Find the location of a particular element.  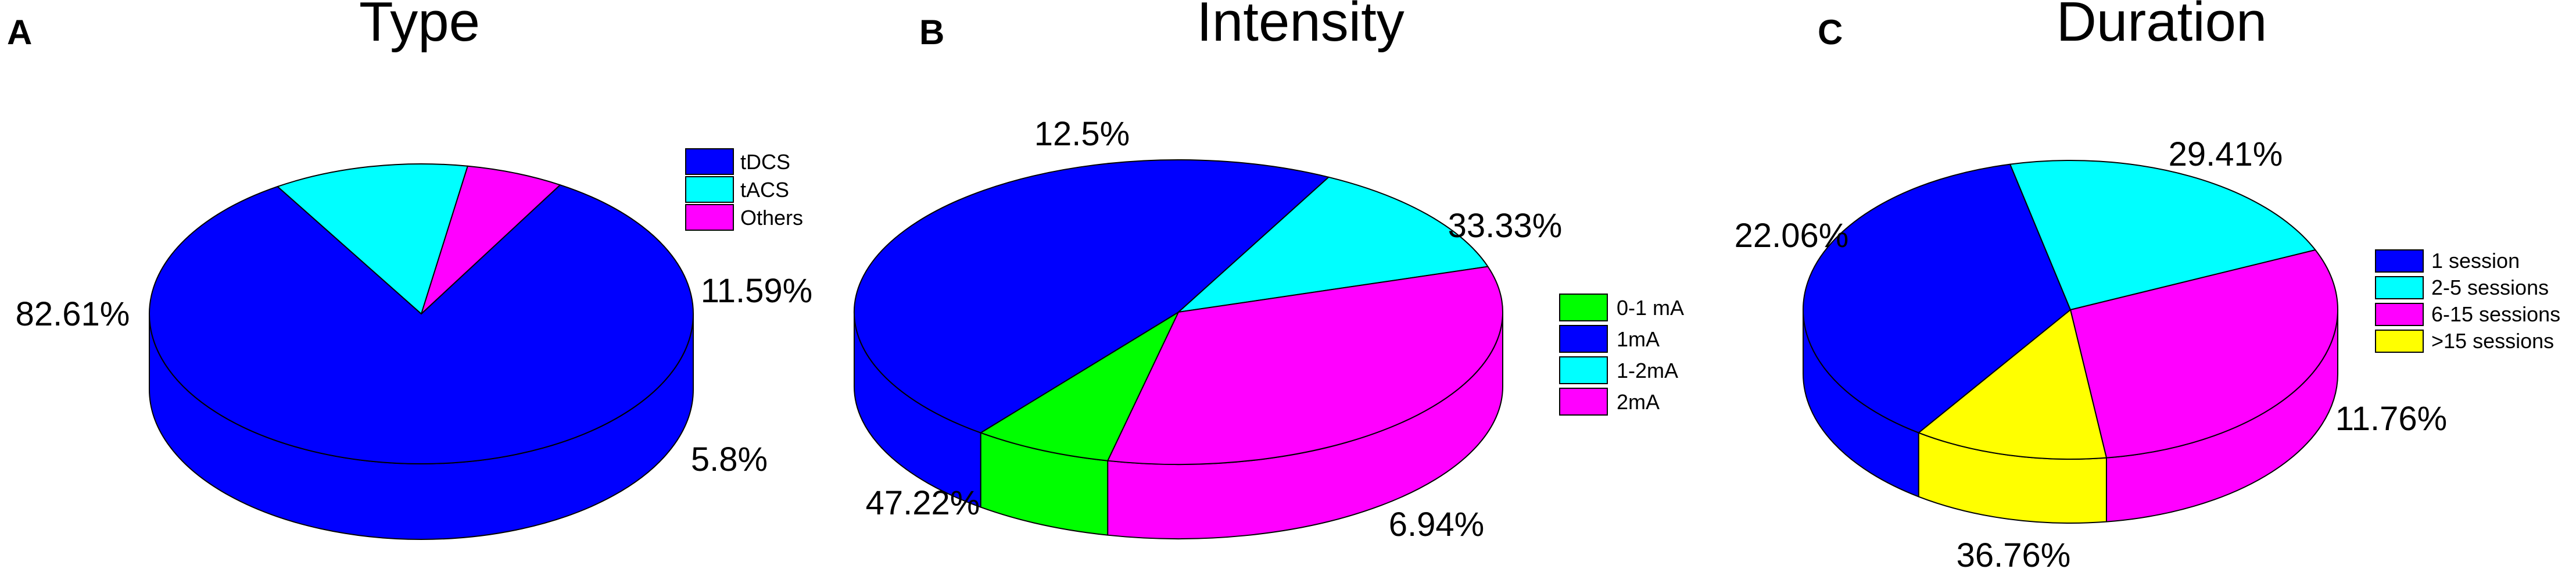

pie-b-slice-0-1-ma is located at coordinates (1079, 386).